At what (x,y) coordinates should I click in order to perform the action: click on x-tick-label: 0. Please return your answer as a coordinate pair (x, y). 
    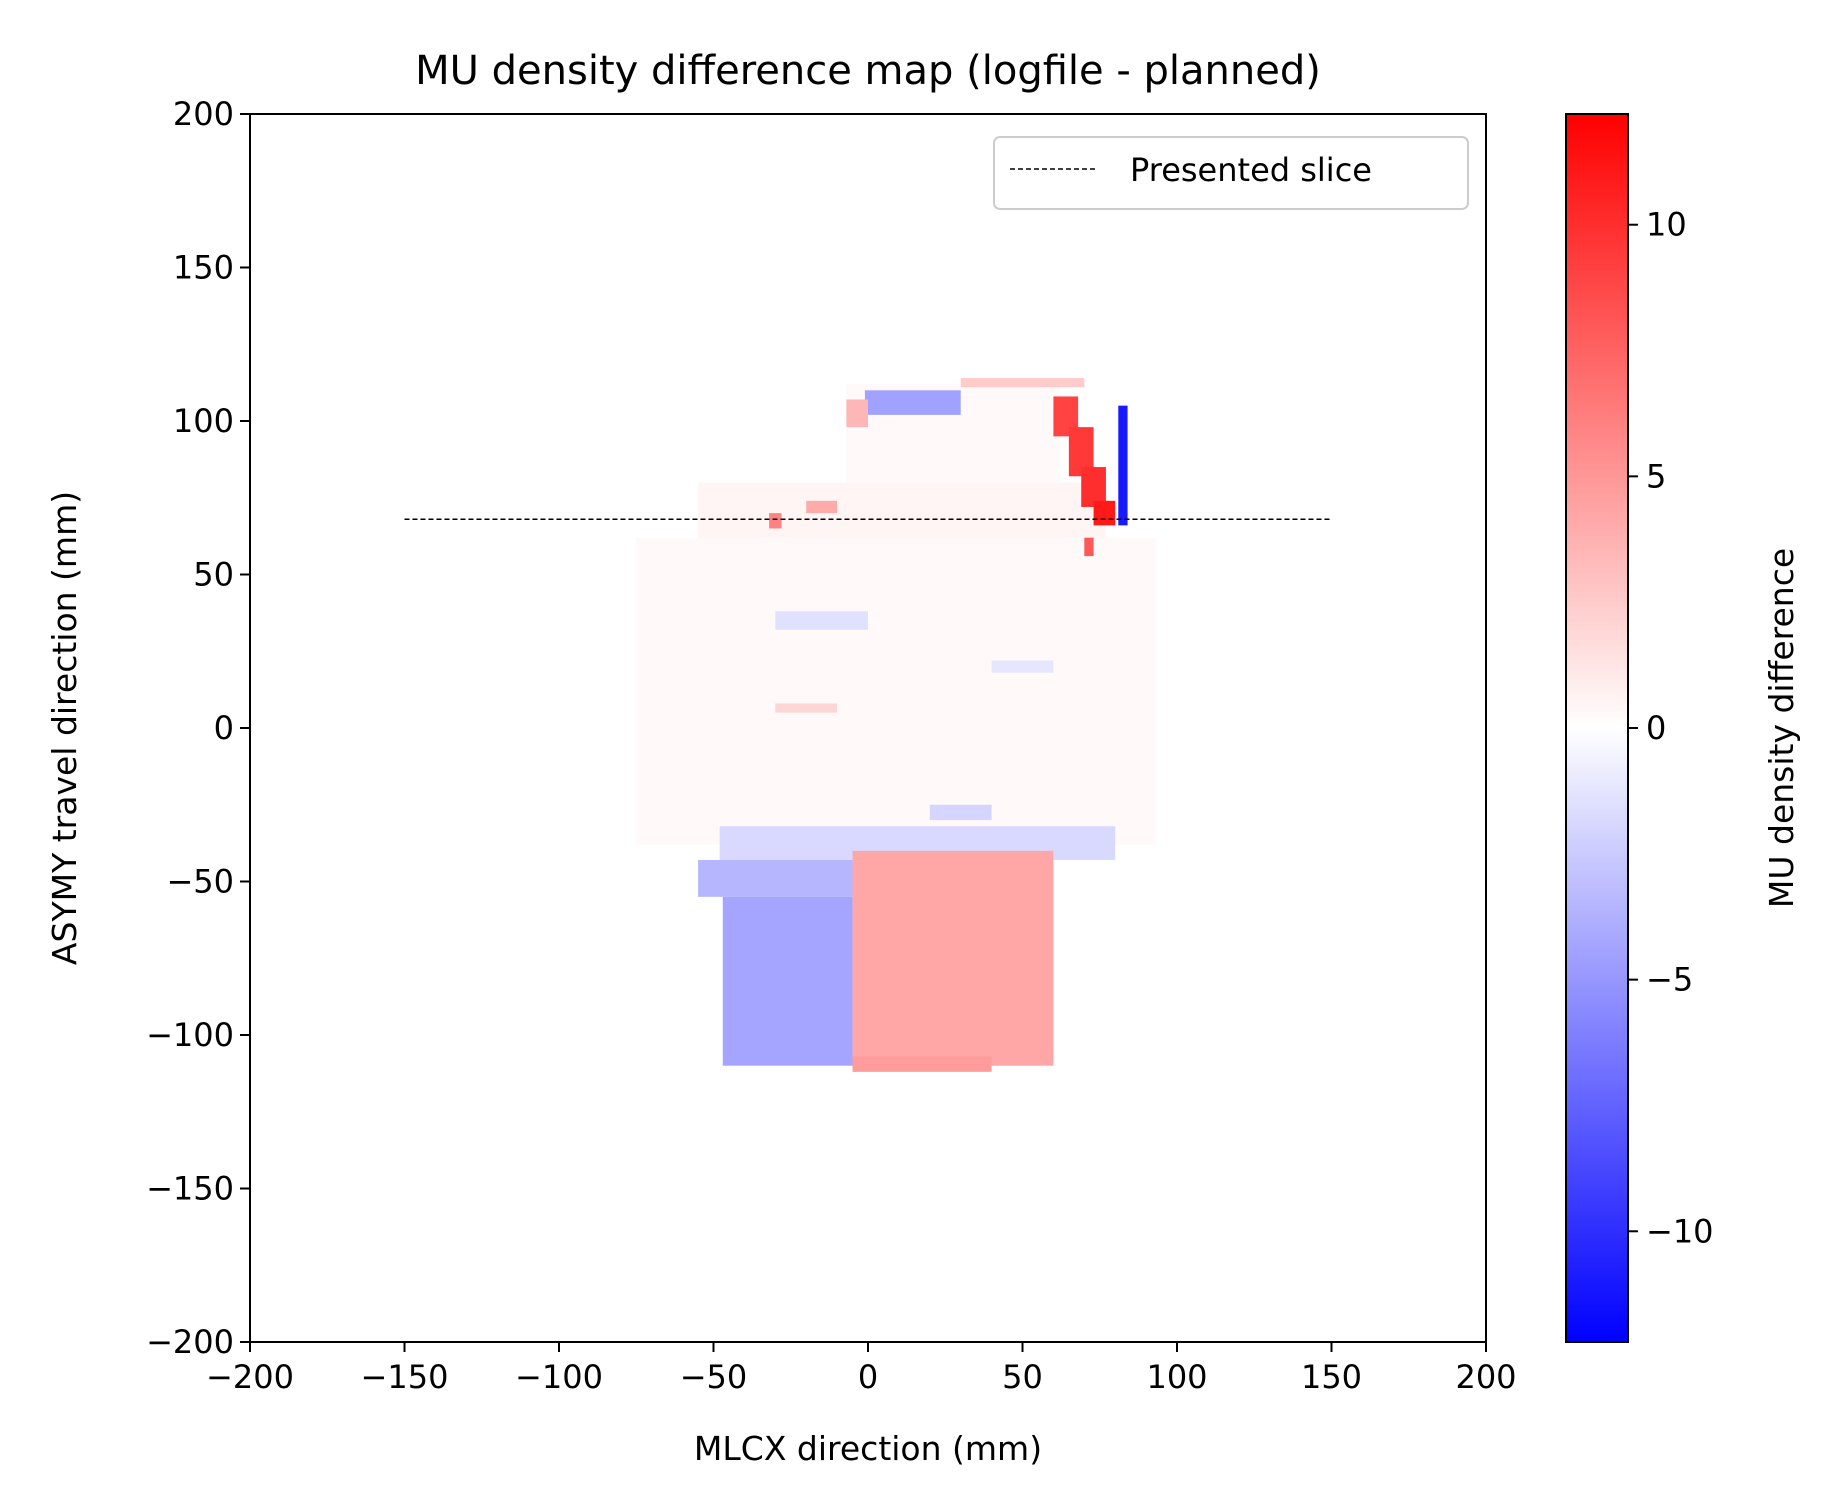
    Looking at the image, I should click on (868, 1377).